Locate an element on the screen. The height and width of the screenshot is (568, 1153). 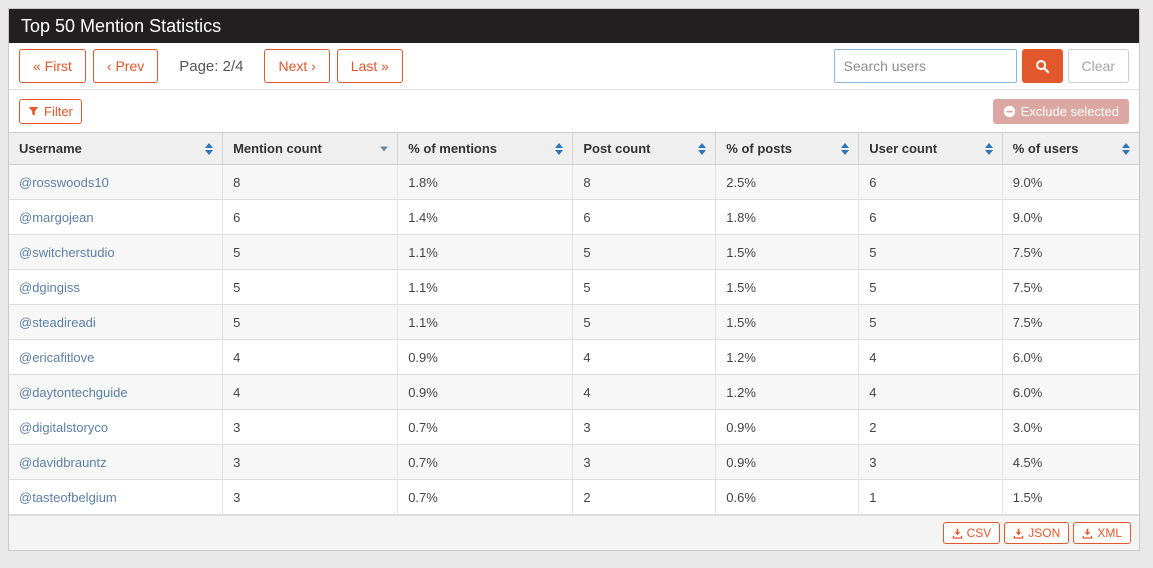
username-cell: @daytontechguide is located at coordinates (116, 392).